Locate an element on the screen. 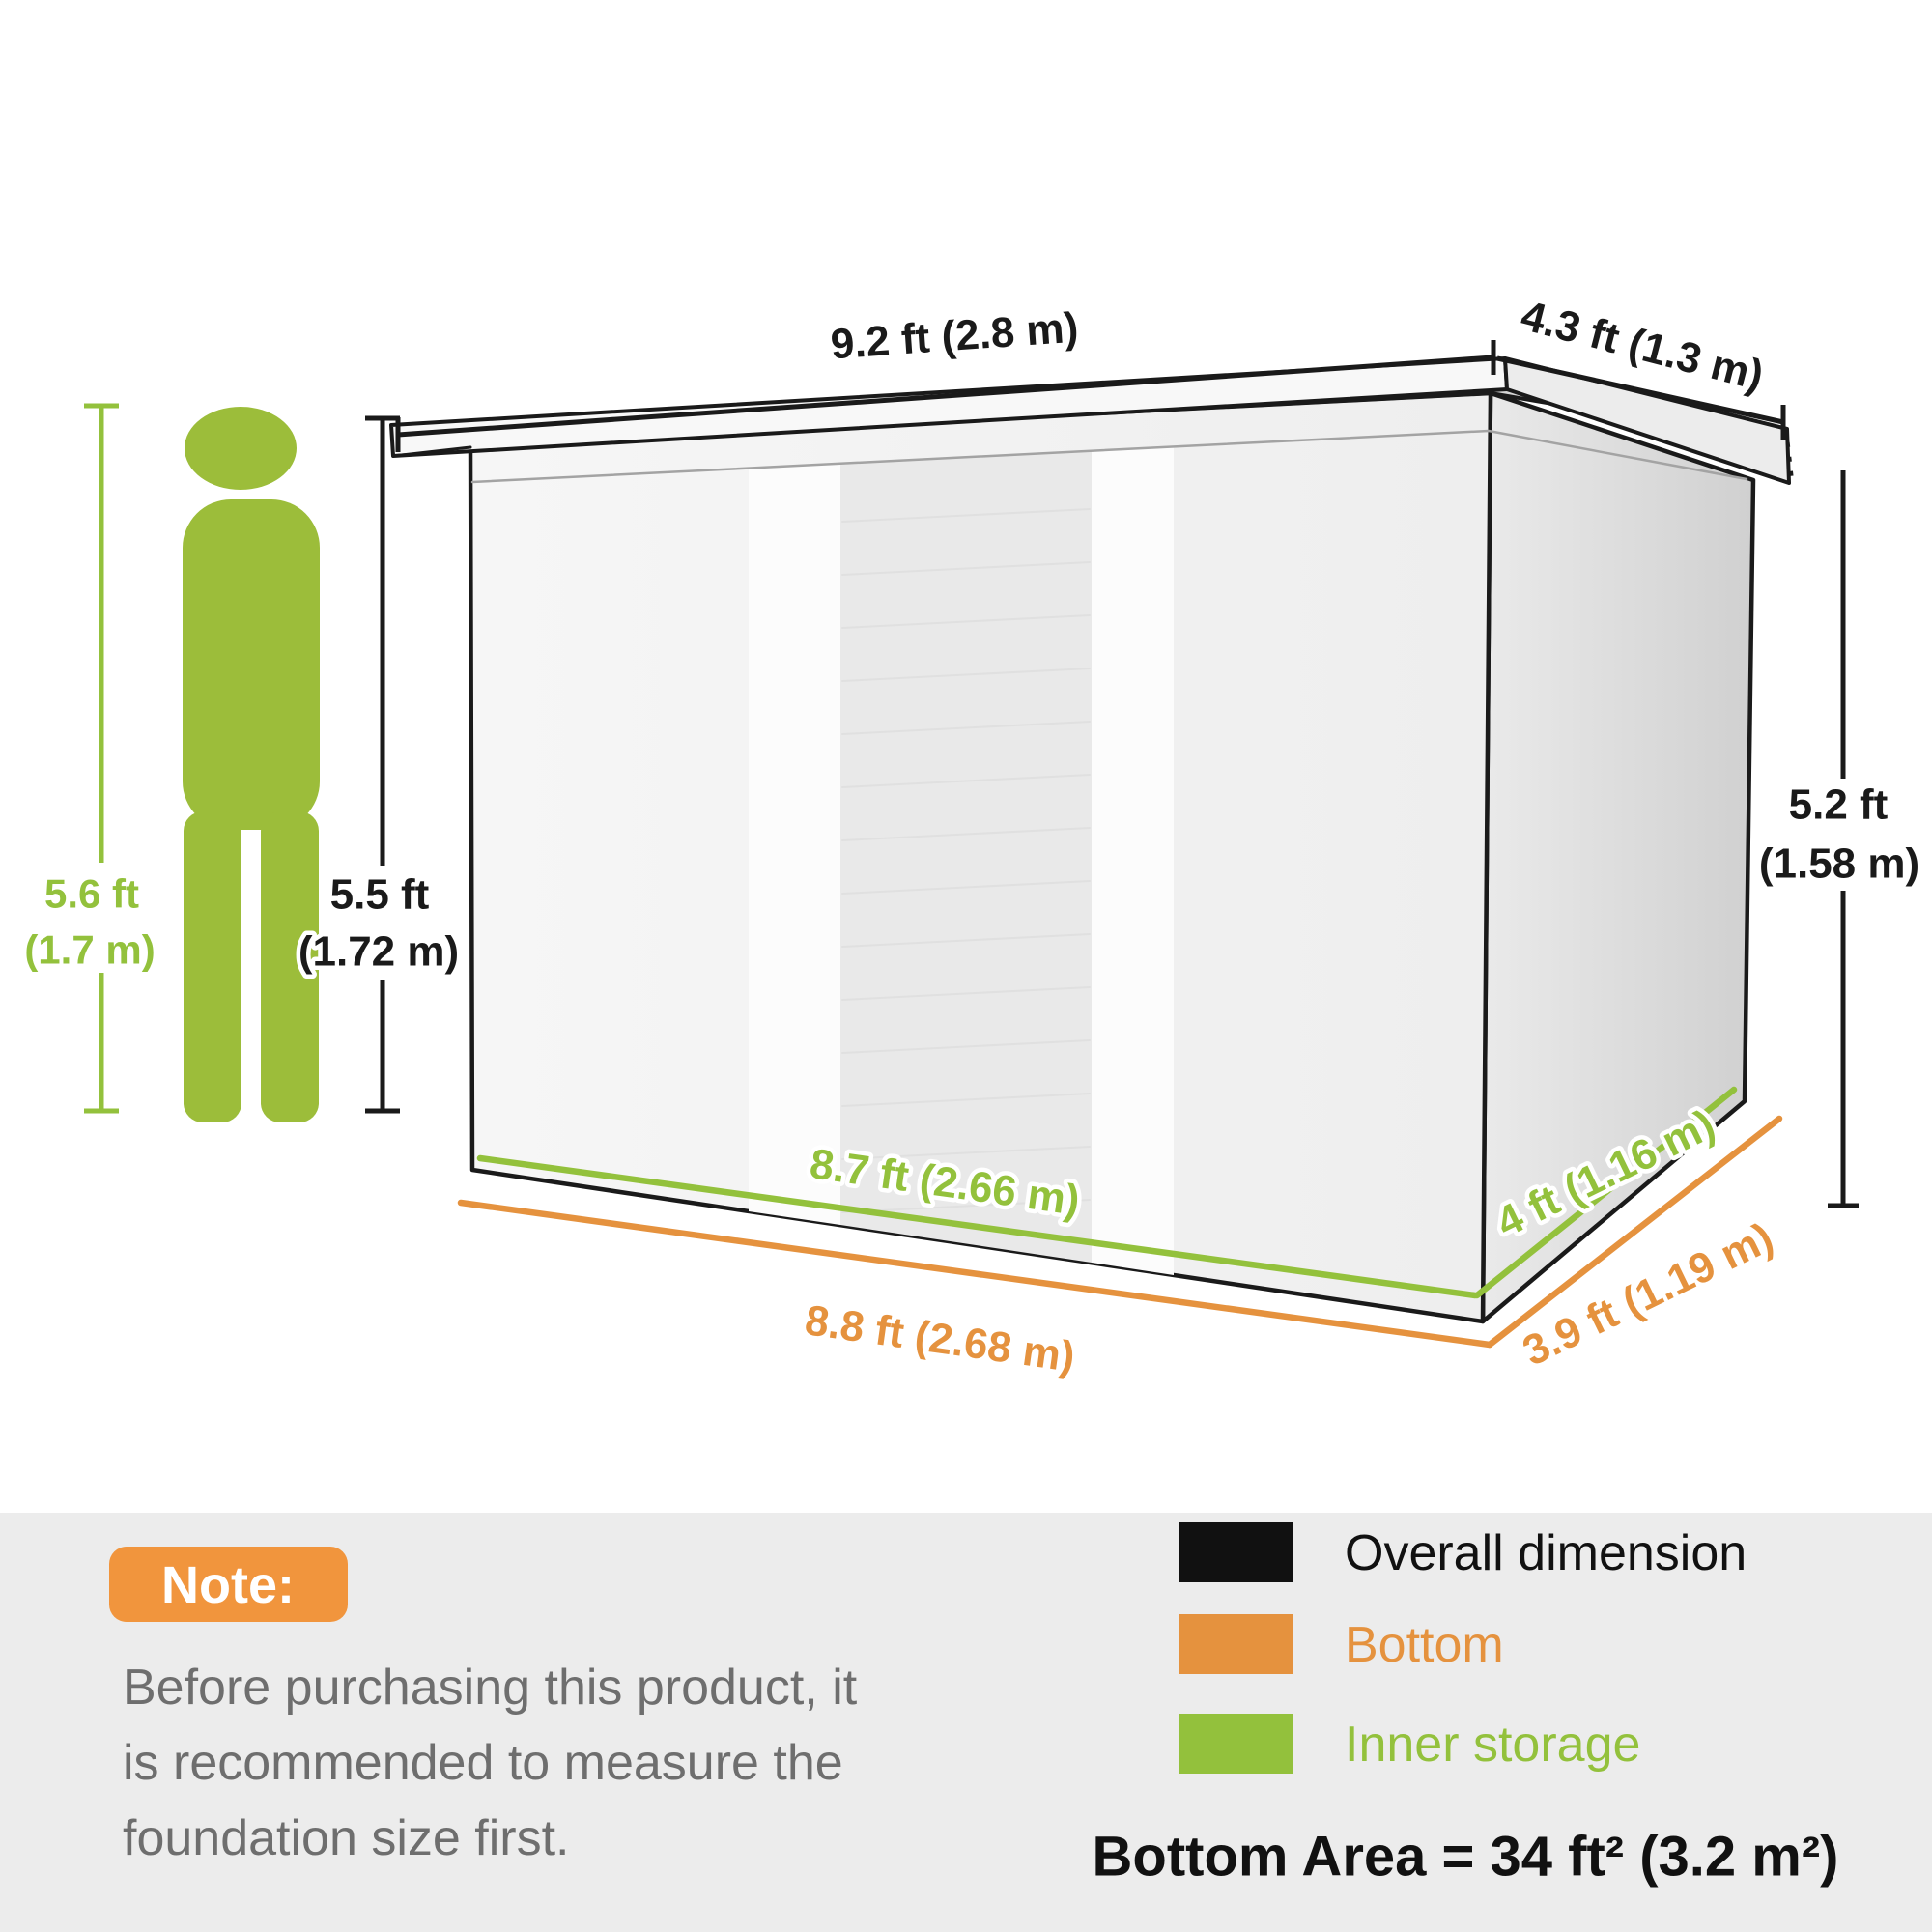 This screenshot has height=1932, width=1932. note-badge-label: Note: is located at coordinates (228, 1585).